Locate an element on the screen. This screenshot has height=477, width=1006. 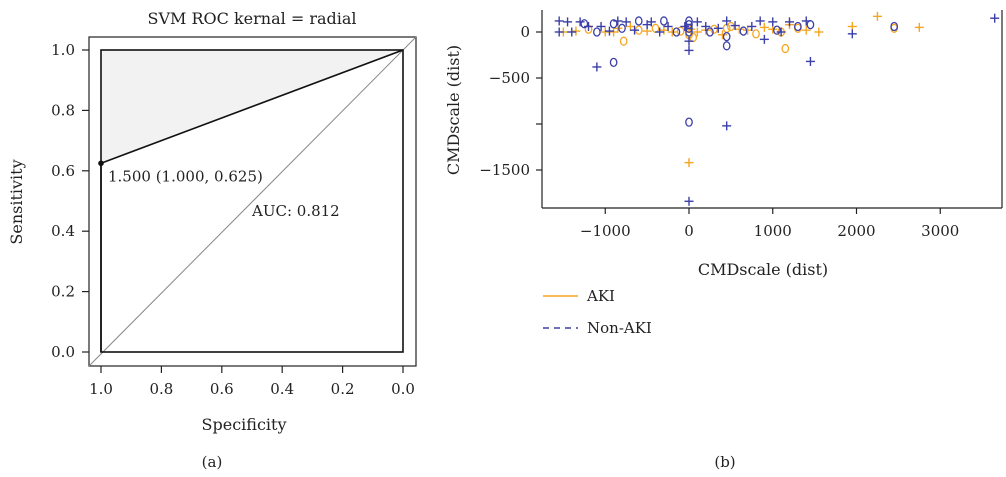
legend-entry-aki: AKI is located at coordinates (579, 296).